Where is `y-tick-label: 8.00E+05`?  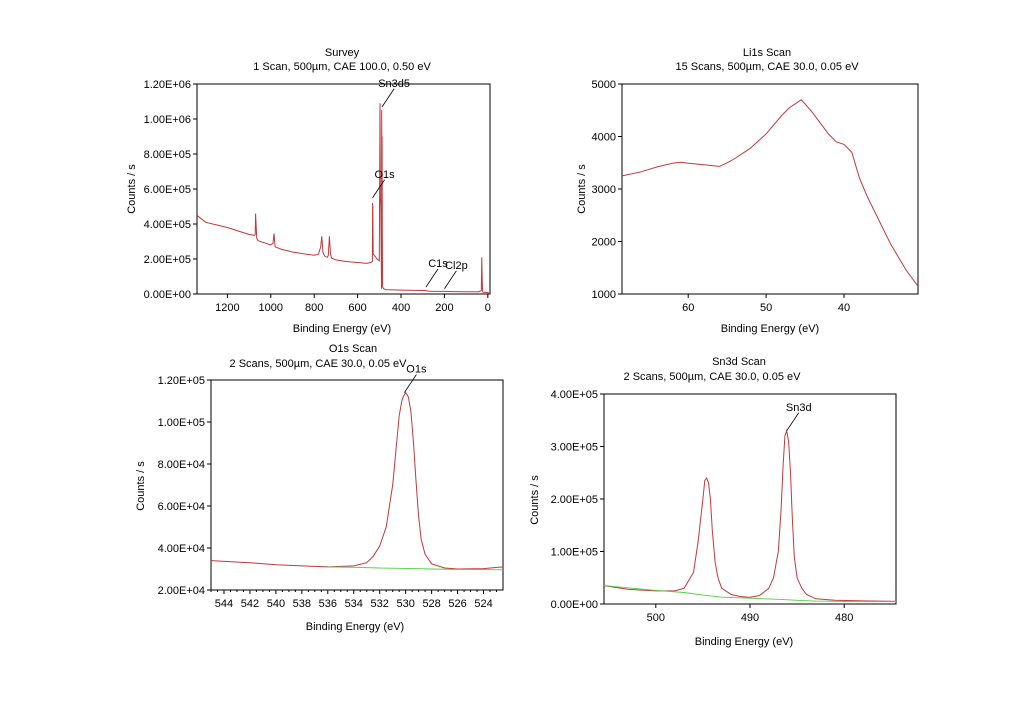
y-tick-label: 8.00E+05 is located at coordinates (167, 155).